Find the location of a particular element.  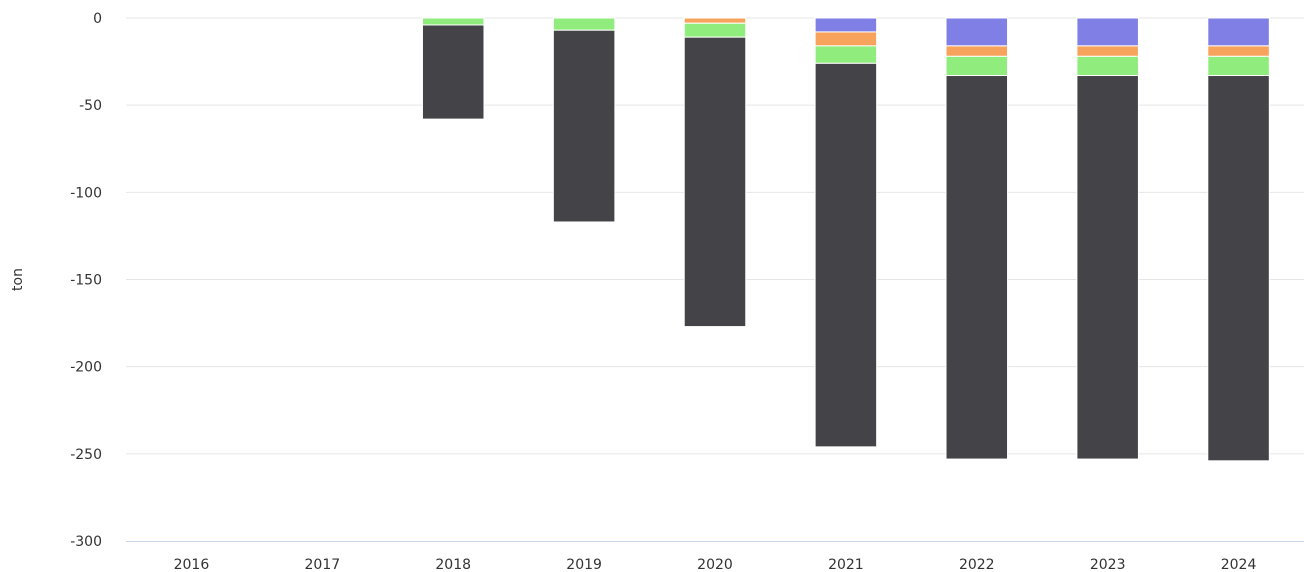

x-tick-label: 2023 is located at coordinates (1108, 564).